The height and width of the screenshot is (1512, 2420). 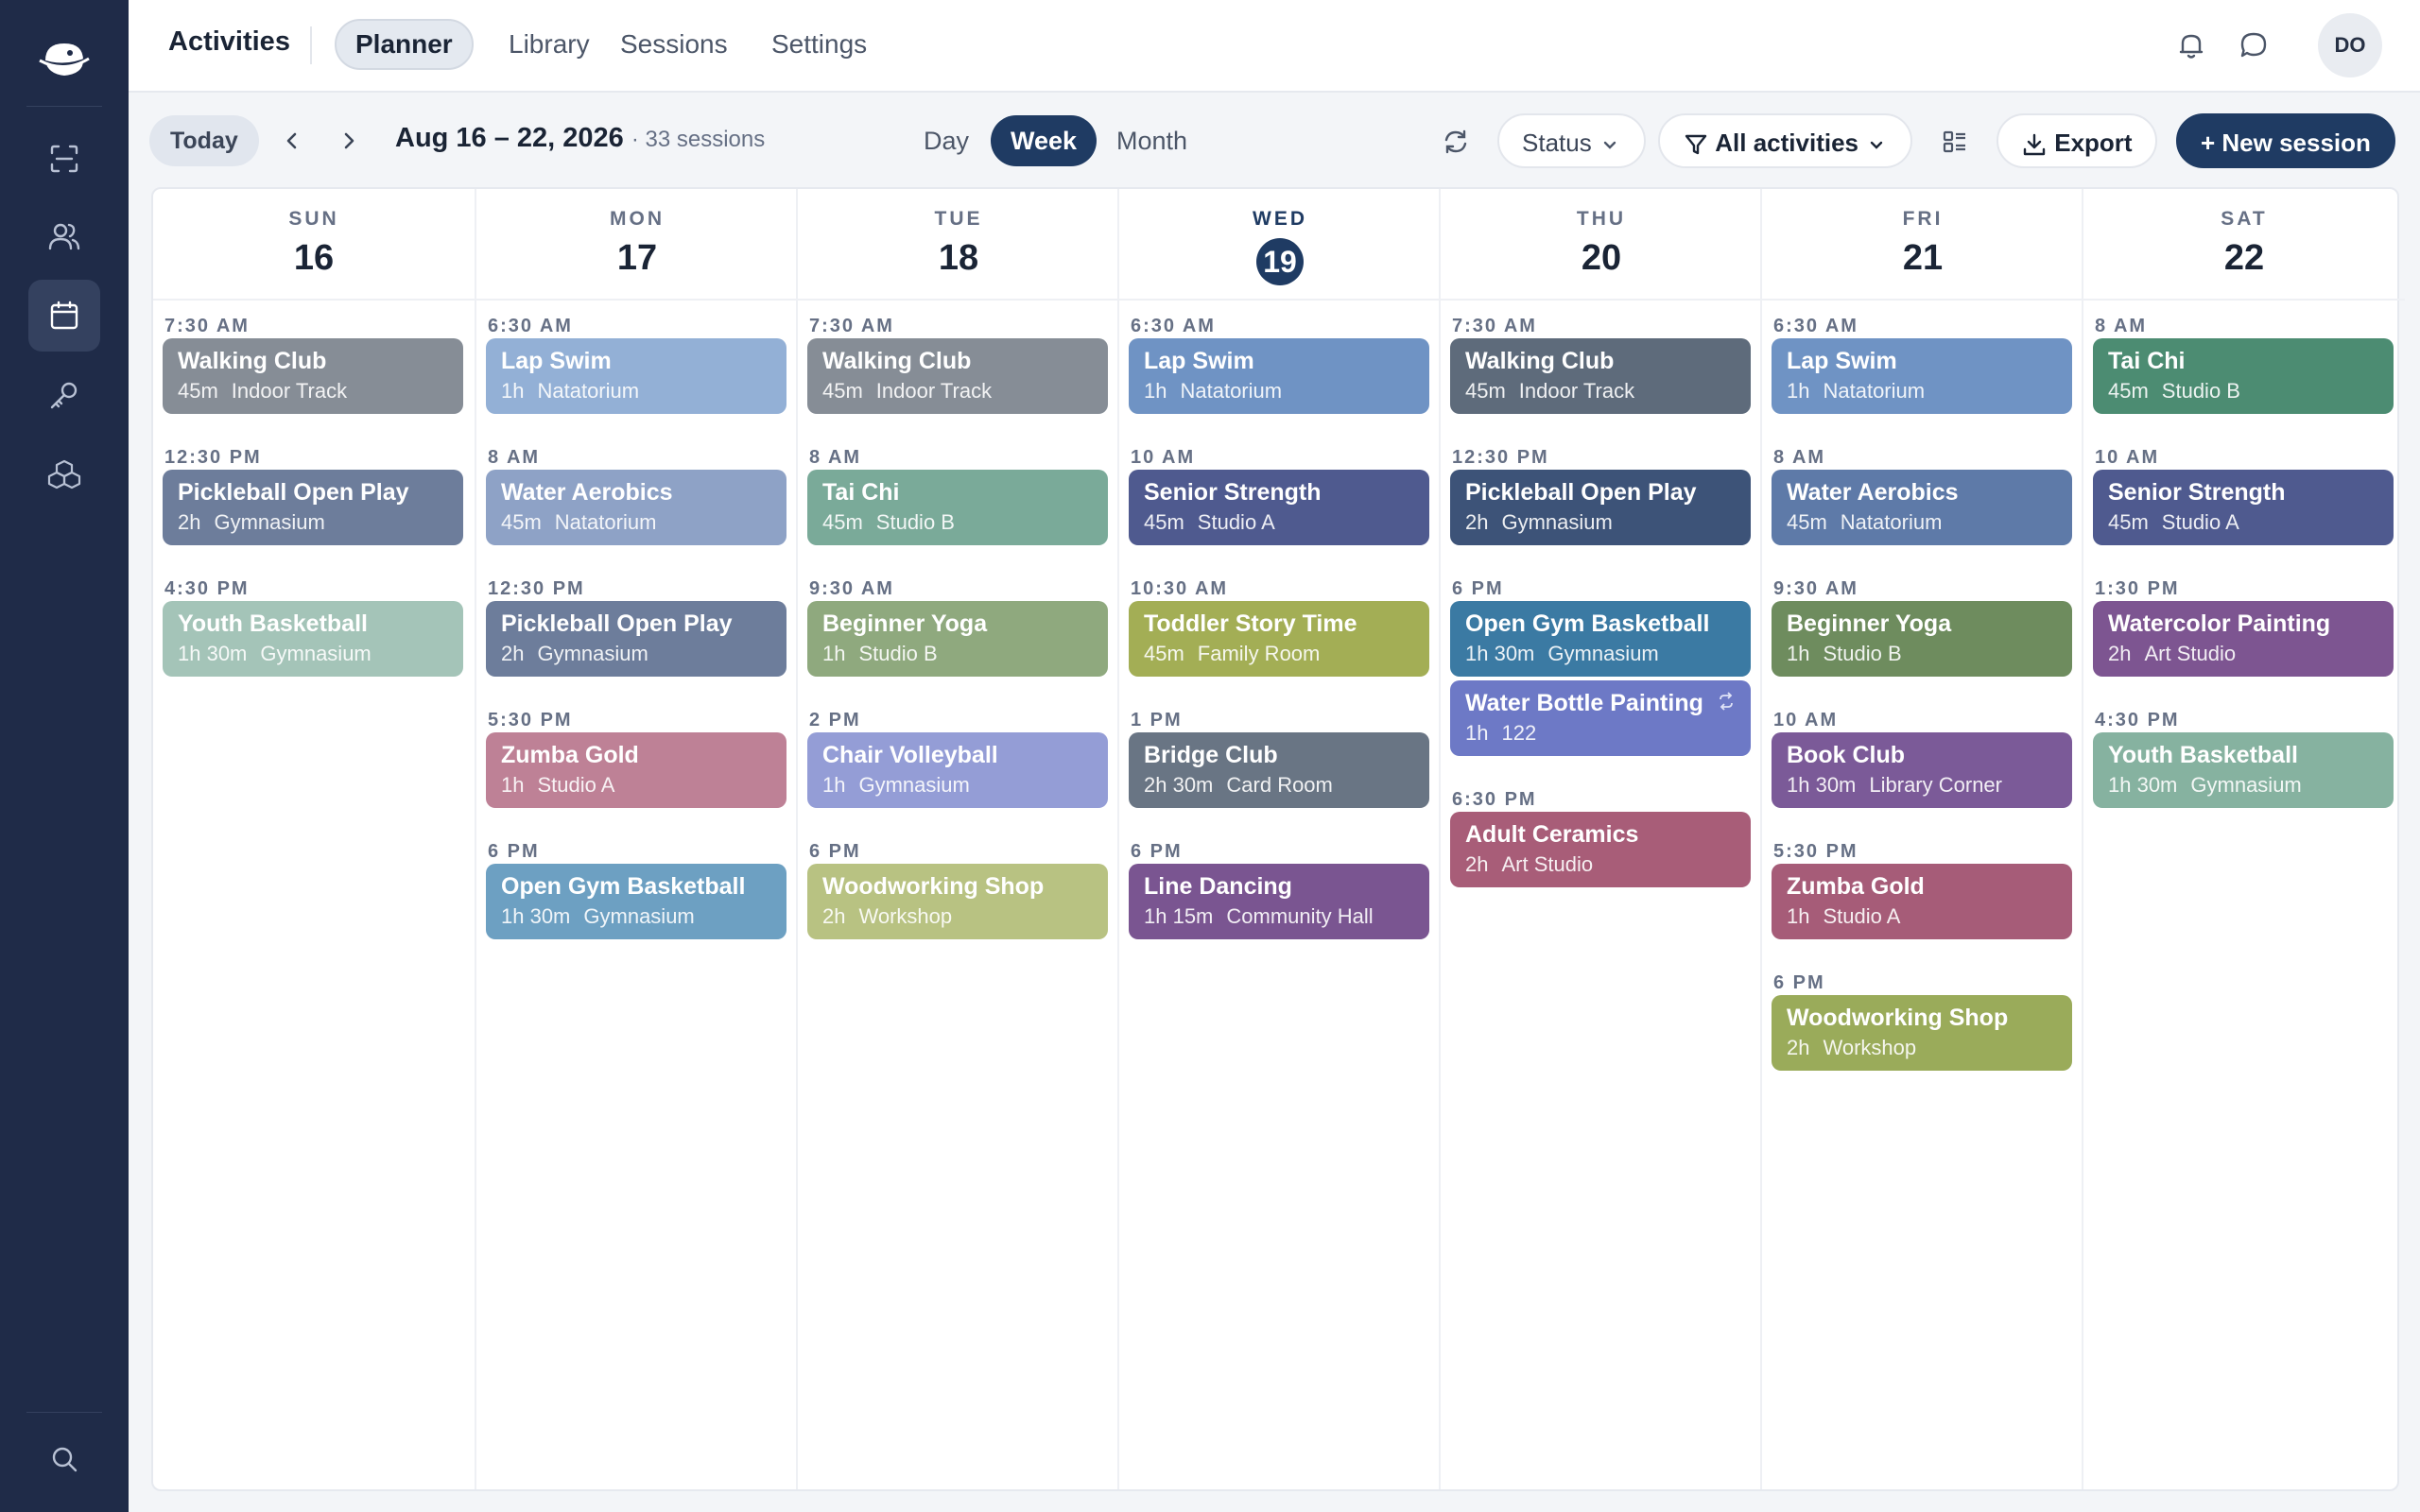 What do you see at coordinates (2147, 361) in the screenshot?
I see `session-title: Tai Chi` at bounding box center [2147, 361].